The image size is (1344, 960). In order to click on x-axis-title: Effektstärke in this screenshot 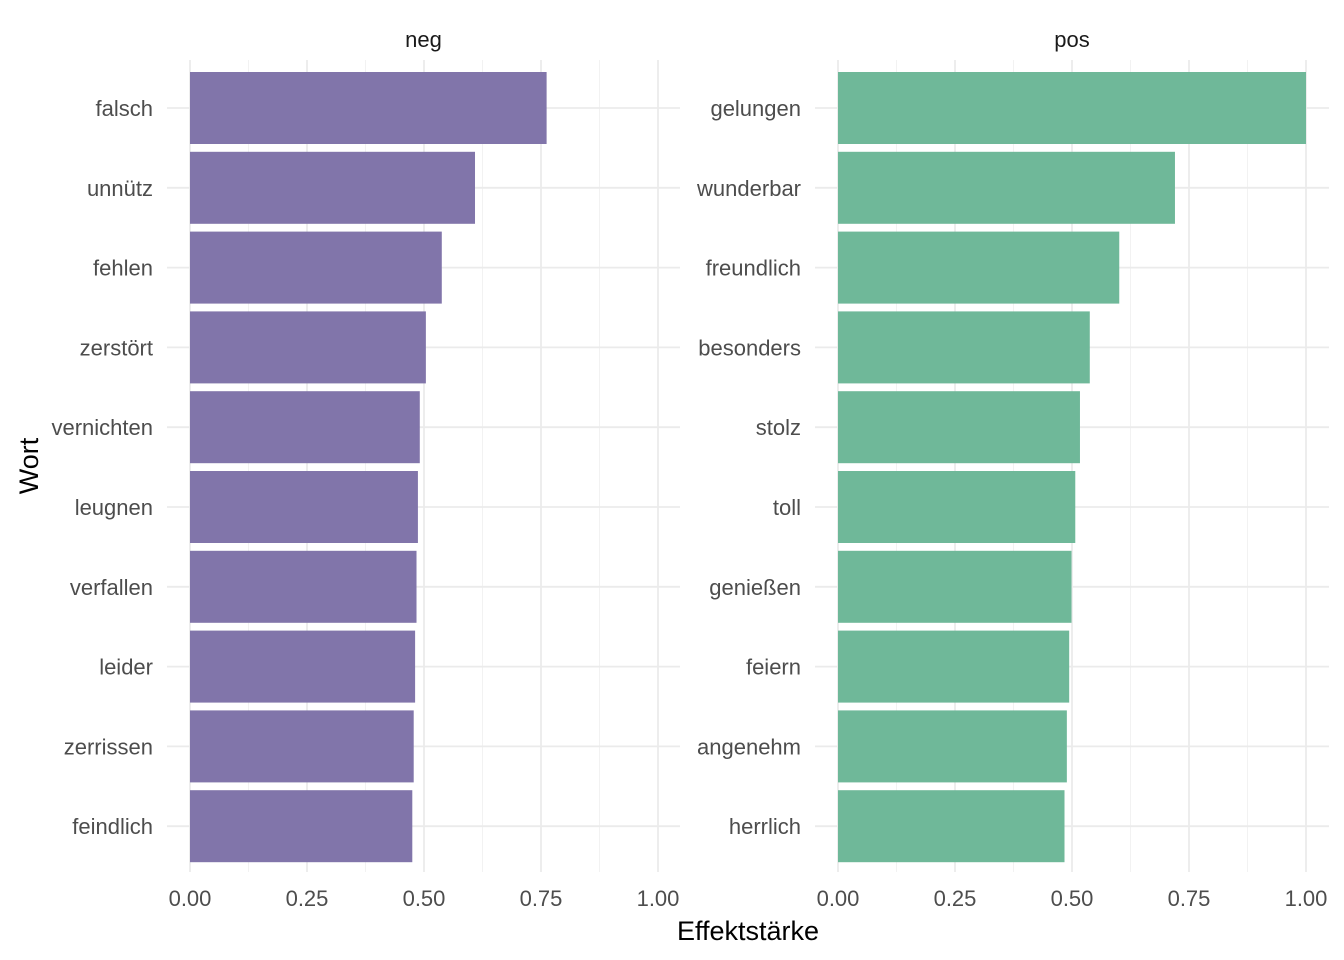, I will do `click(748, 931)`.